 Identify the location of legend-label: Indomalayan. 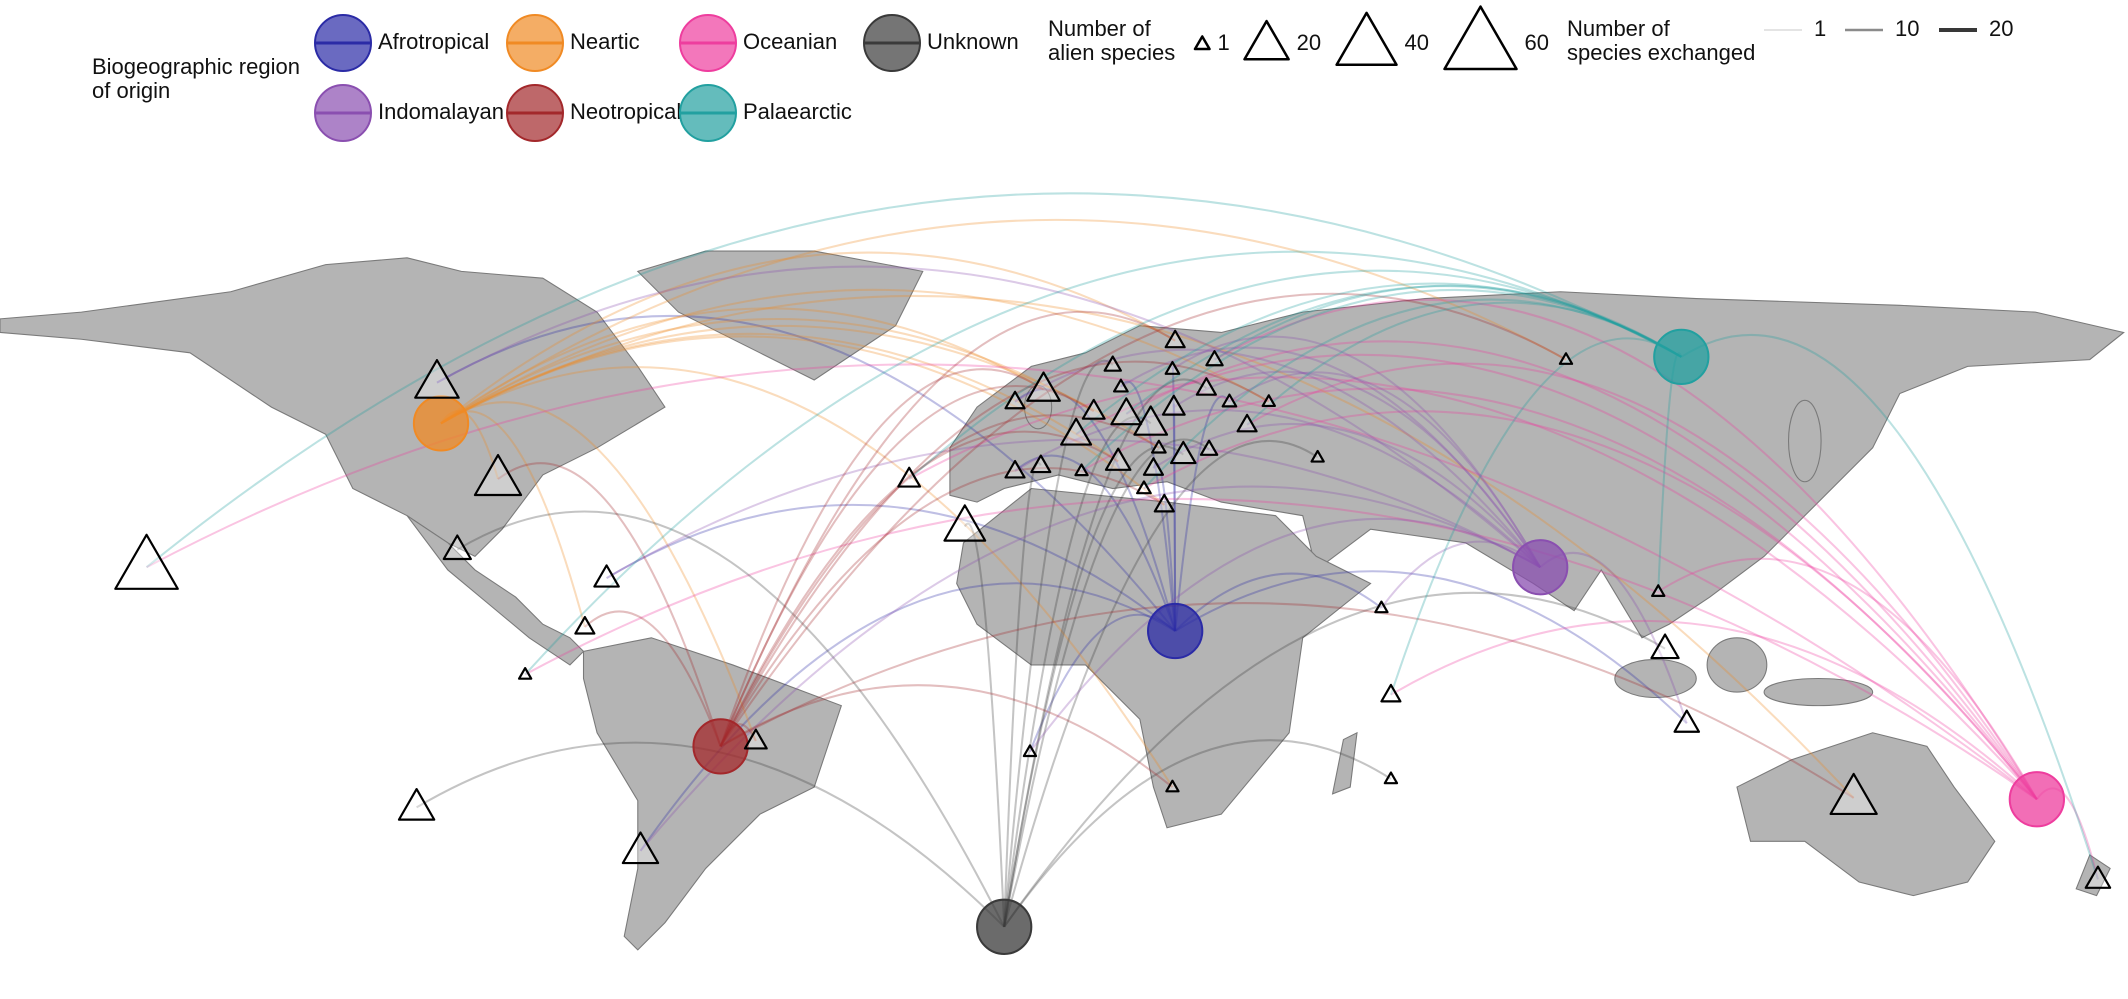
(441, 111).